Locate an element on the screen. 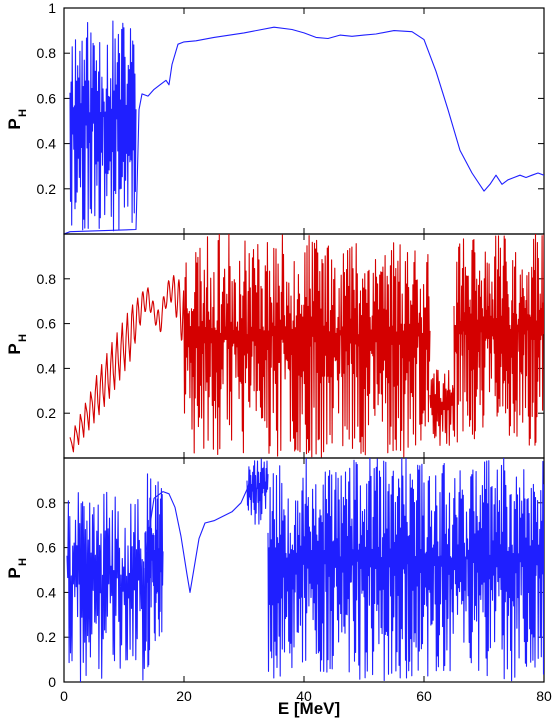 Image resolution: width=554 pixels, height=723 pixels. y-tick-label: 0 is located at coordinates (52, 682).